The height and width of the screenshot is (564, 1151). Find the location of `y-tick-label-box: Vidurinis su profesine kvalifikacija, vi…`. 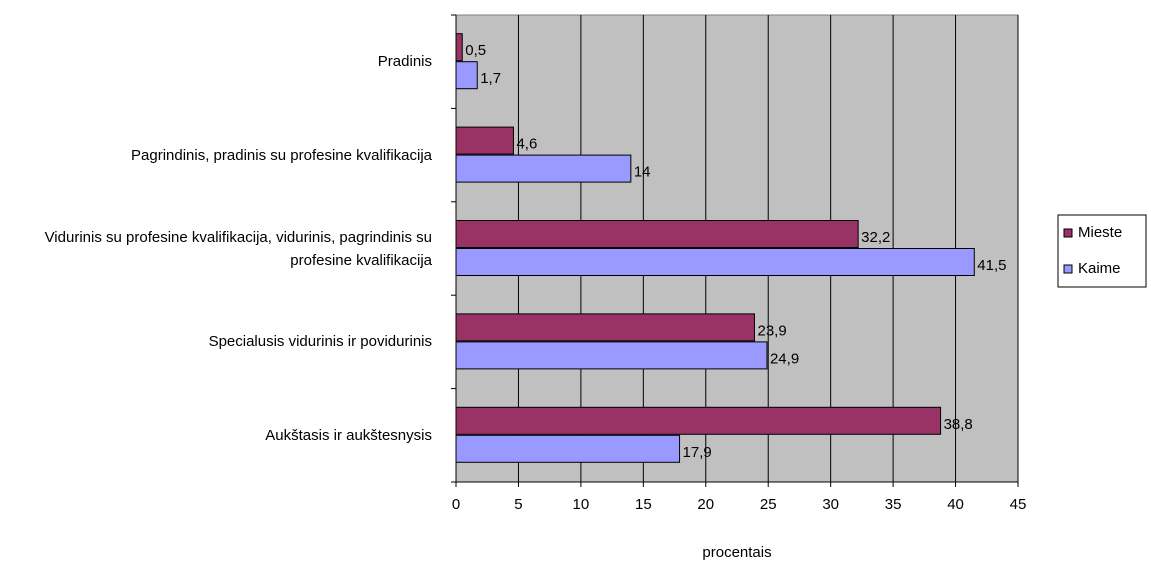

y-tick-label-box: Vidurinis su profesine kvalifikacija, vi… is located at coordinates (238, 248).